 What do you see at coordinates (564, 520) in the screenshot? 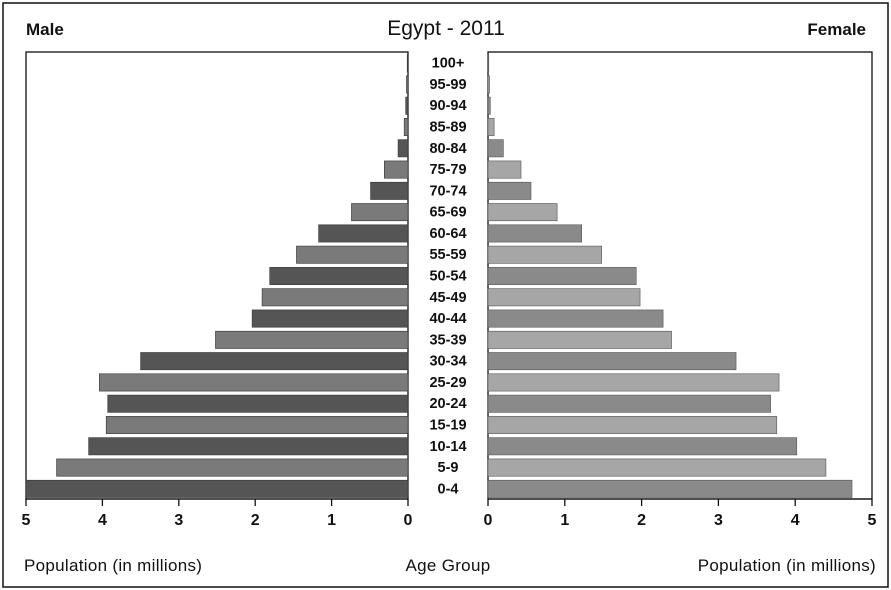
I see `female-tick-label-1: 1` at bounding box center [564, 520].